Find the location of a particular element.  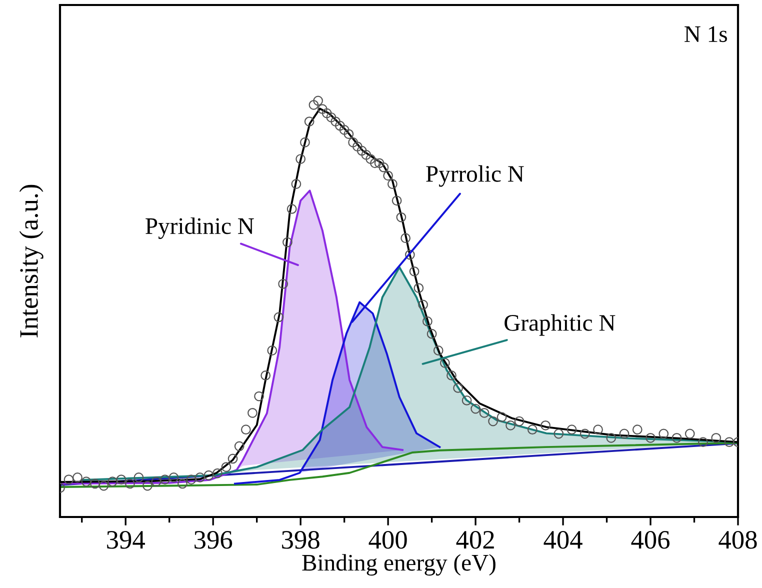

x-tick-label: 394 is located at coordinates (126, 540).